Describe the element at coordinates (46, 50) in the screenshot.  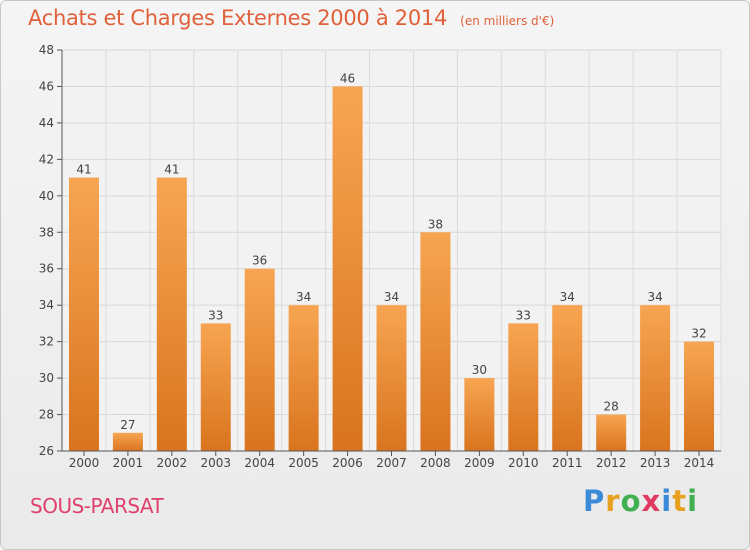
I see `y-tick-label: 48` at that location.